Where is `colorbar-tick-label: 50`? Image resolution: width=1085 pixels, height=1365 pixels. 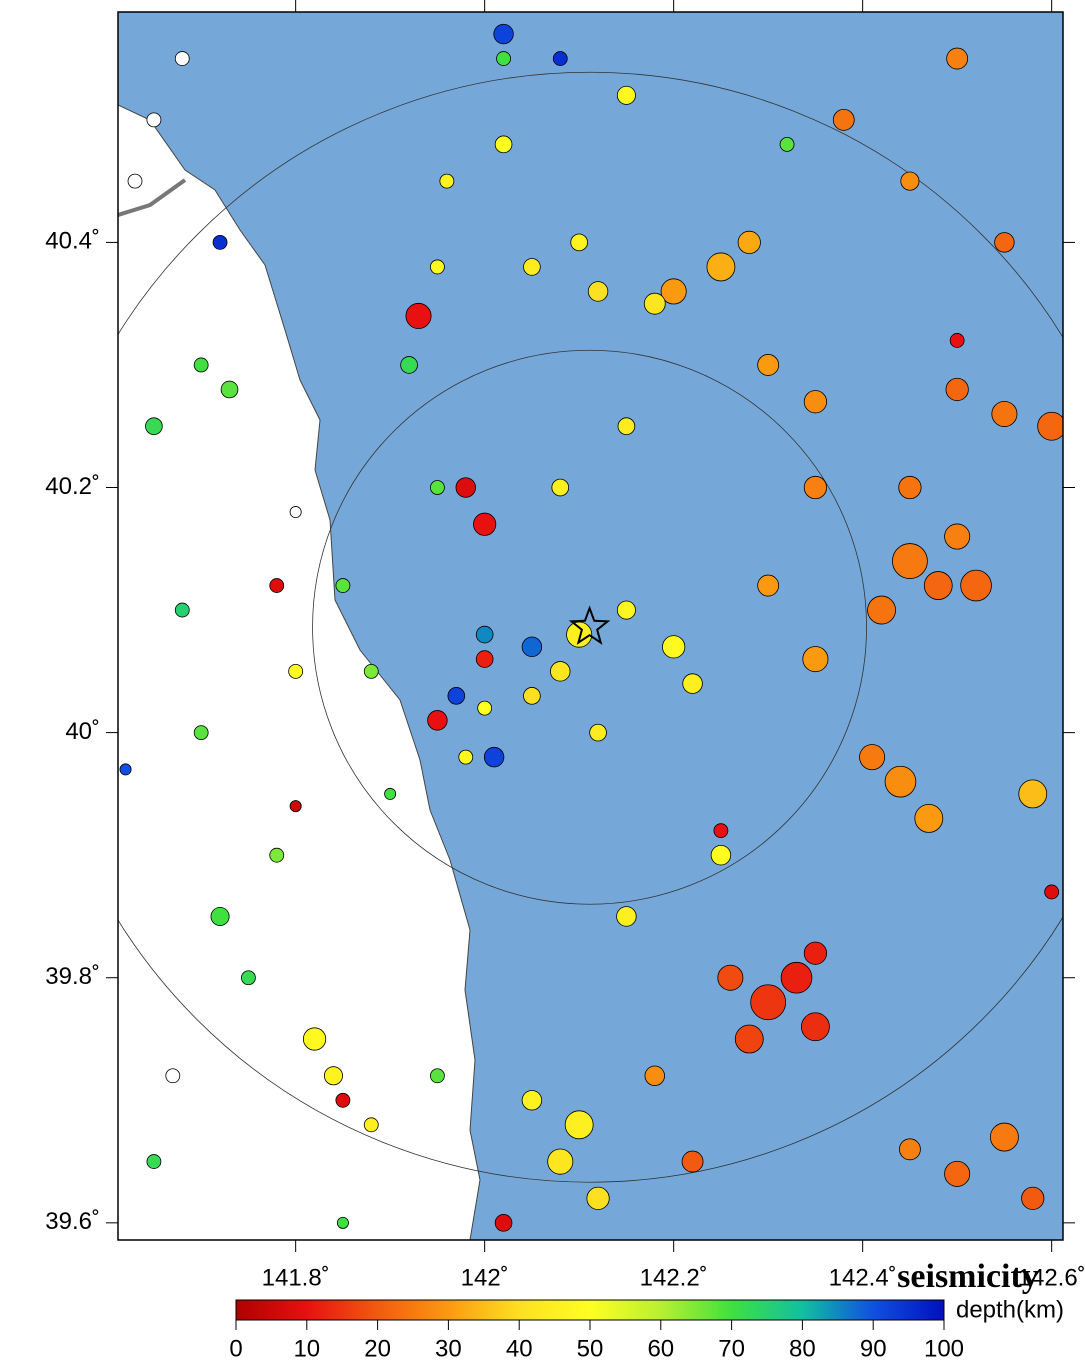 colorbar-tick-label: 50 is located at coordinates (590, 1347).